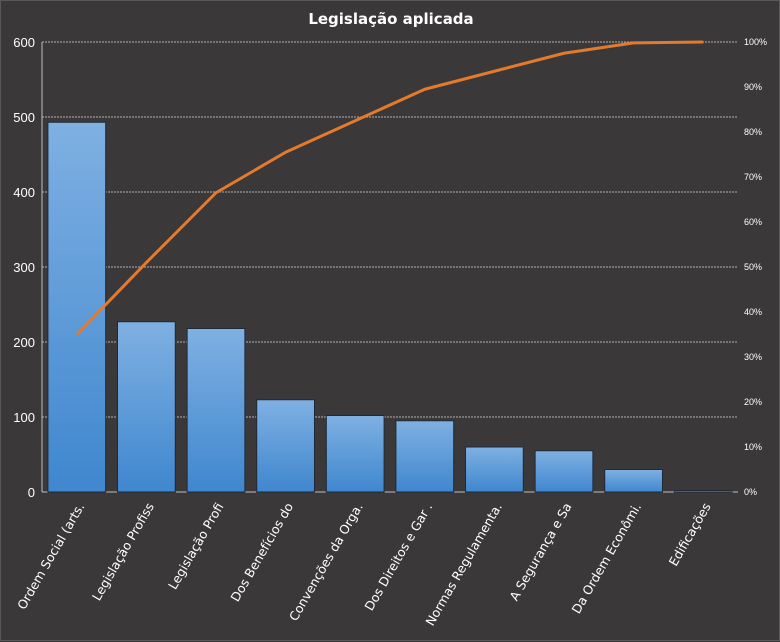 This screenshot has height=642, width=780. What do you see at coordinates (24, 42) in the screenshot?
I see `y-tick-label-left: 600` at bounding box center [24, 42].